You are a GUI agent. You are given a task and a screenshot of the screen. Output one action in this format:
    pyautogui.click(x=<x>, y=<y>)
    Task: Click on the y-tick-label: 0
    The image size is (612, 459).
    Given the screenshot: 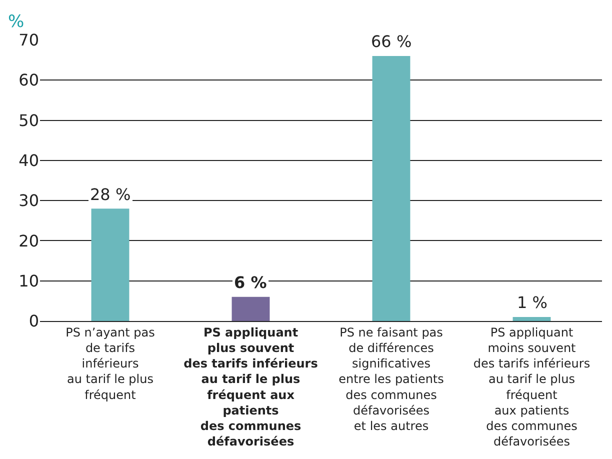 What is the action you would take?
    pyautogui.click(x=33, y=321)
    